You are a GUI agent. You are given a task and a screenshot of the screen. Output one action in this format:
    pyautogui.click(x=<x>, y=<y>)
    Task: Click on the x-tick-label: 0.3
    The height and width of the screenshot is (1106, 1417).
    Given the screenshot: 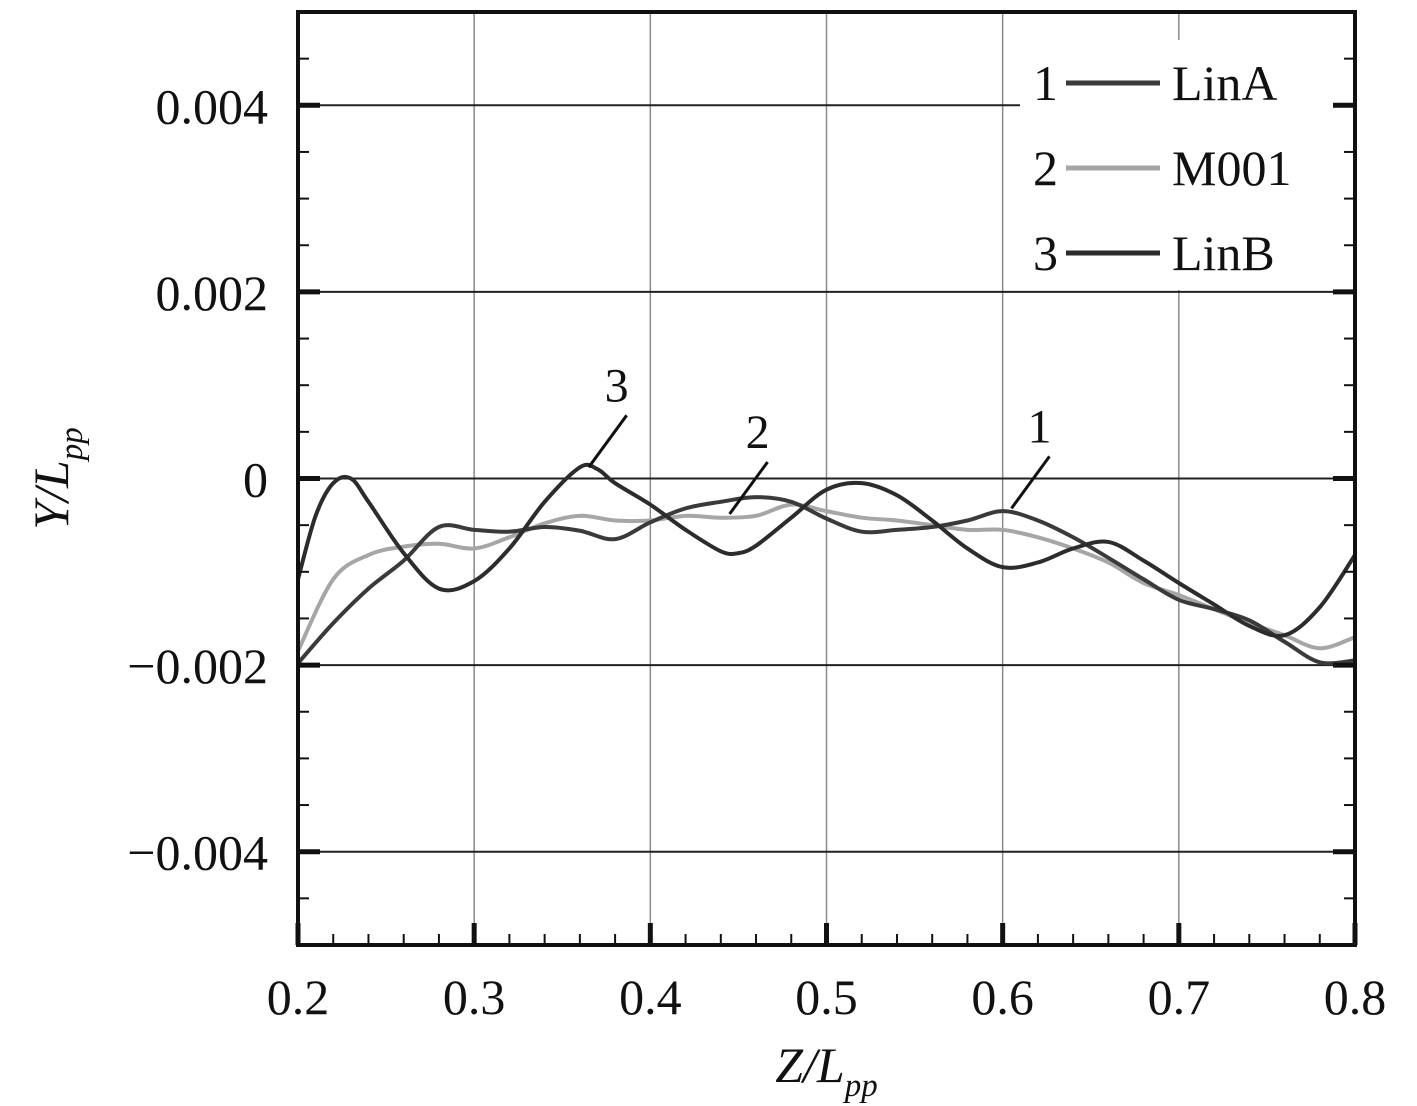 What is the action you would take?
    pyautogui.click(x=474, y=997)
    